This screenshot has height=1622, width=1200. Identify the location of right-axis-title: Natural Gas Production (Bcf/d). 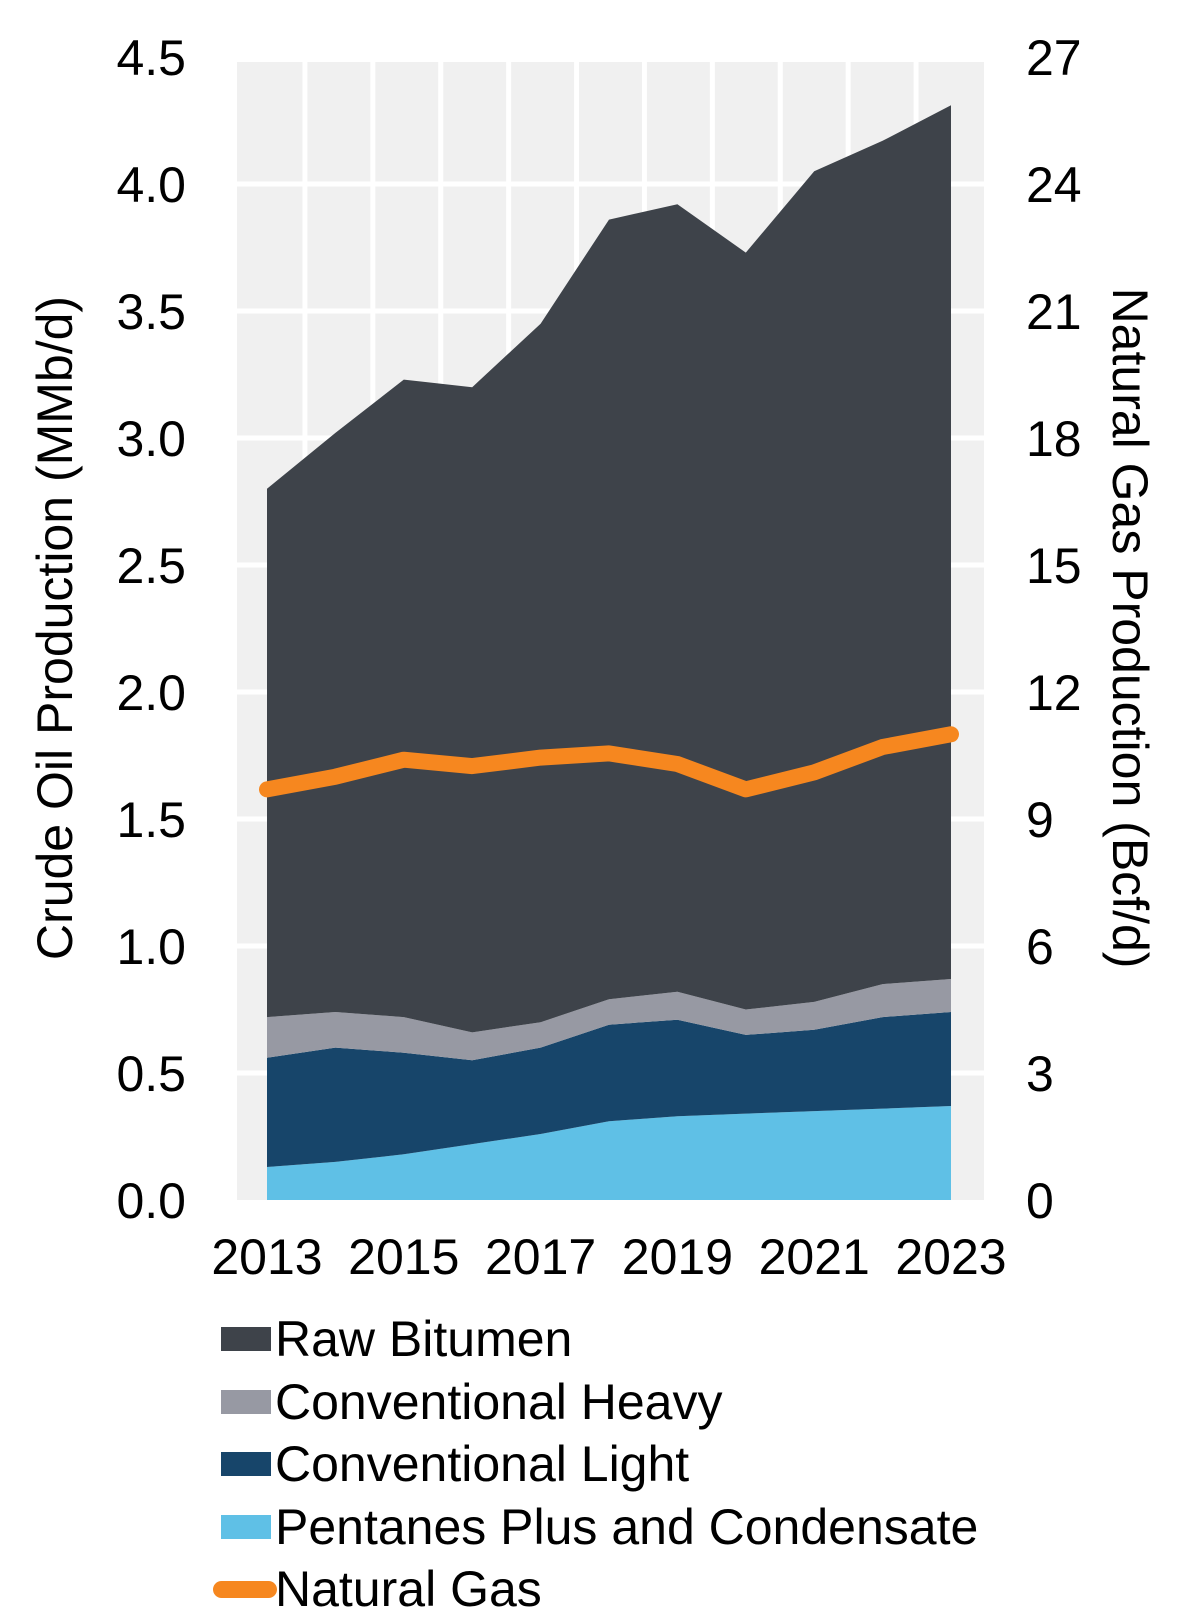
(1130, 628).